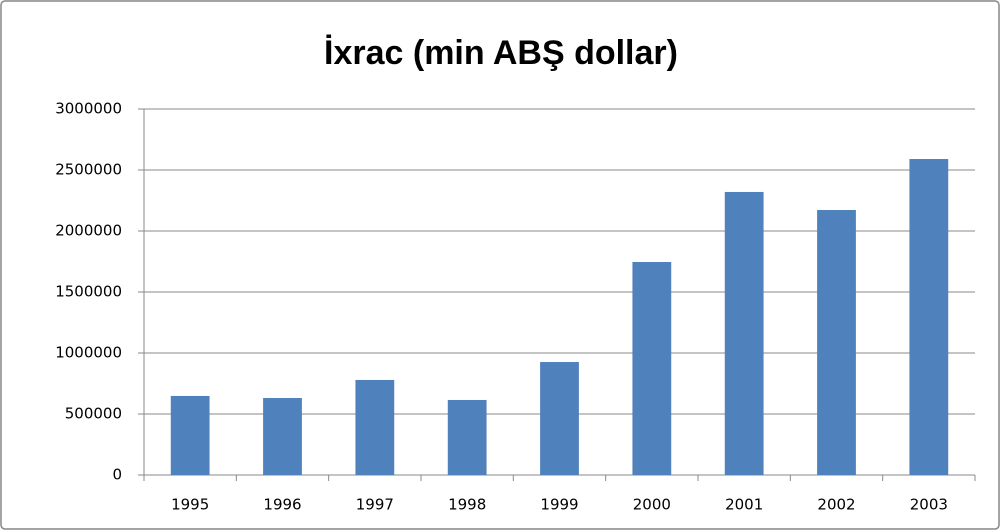 This screenshot has height=531, width=1001. I want to click on y-tick-label: 500000, so click(93, 414).